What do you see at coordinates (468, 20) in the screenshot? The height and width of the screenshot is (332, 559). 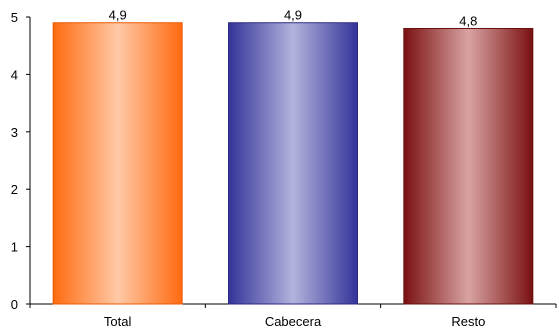 I see `data-label: 4,8` at bounding box center [468, 20].